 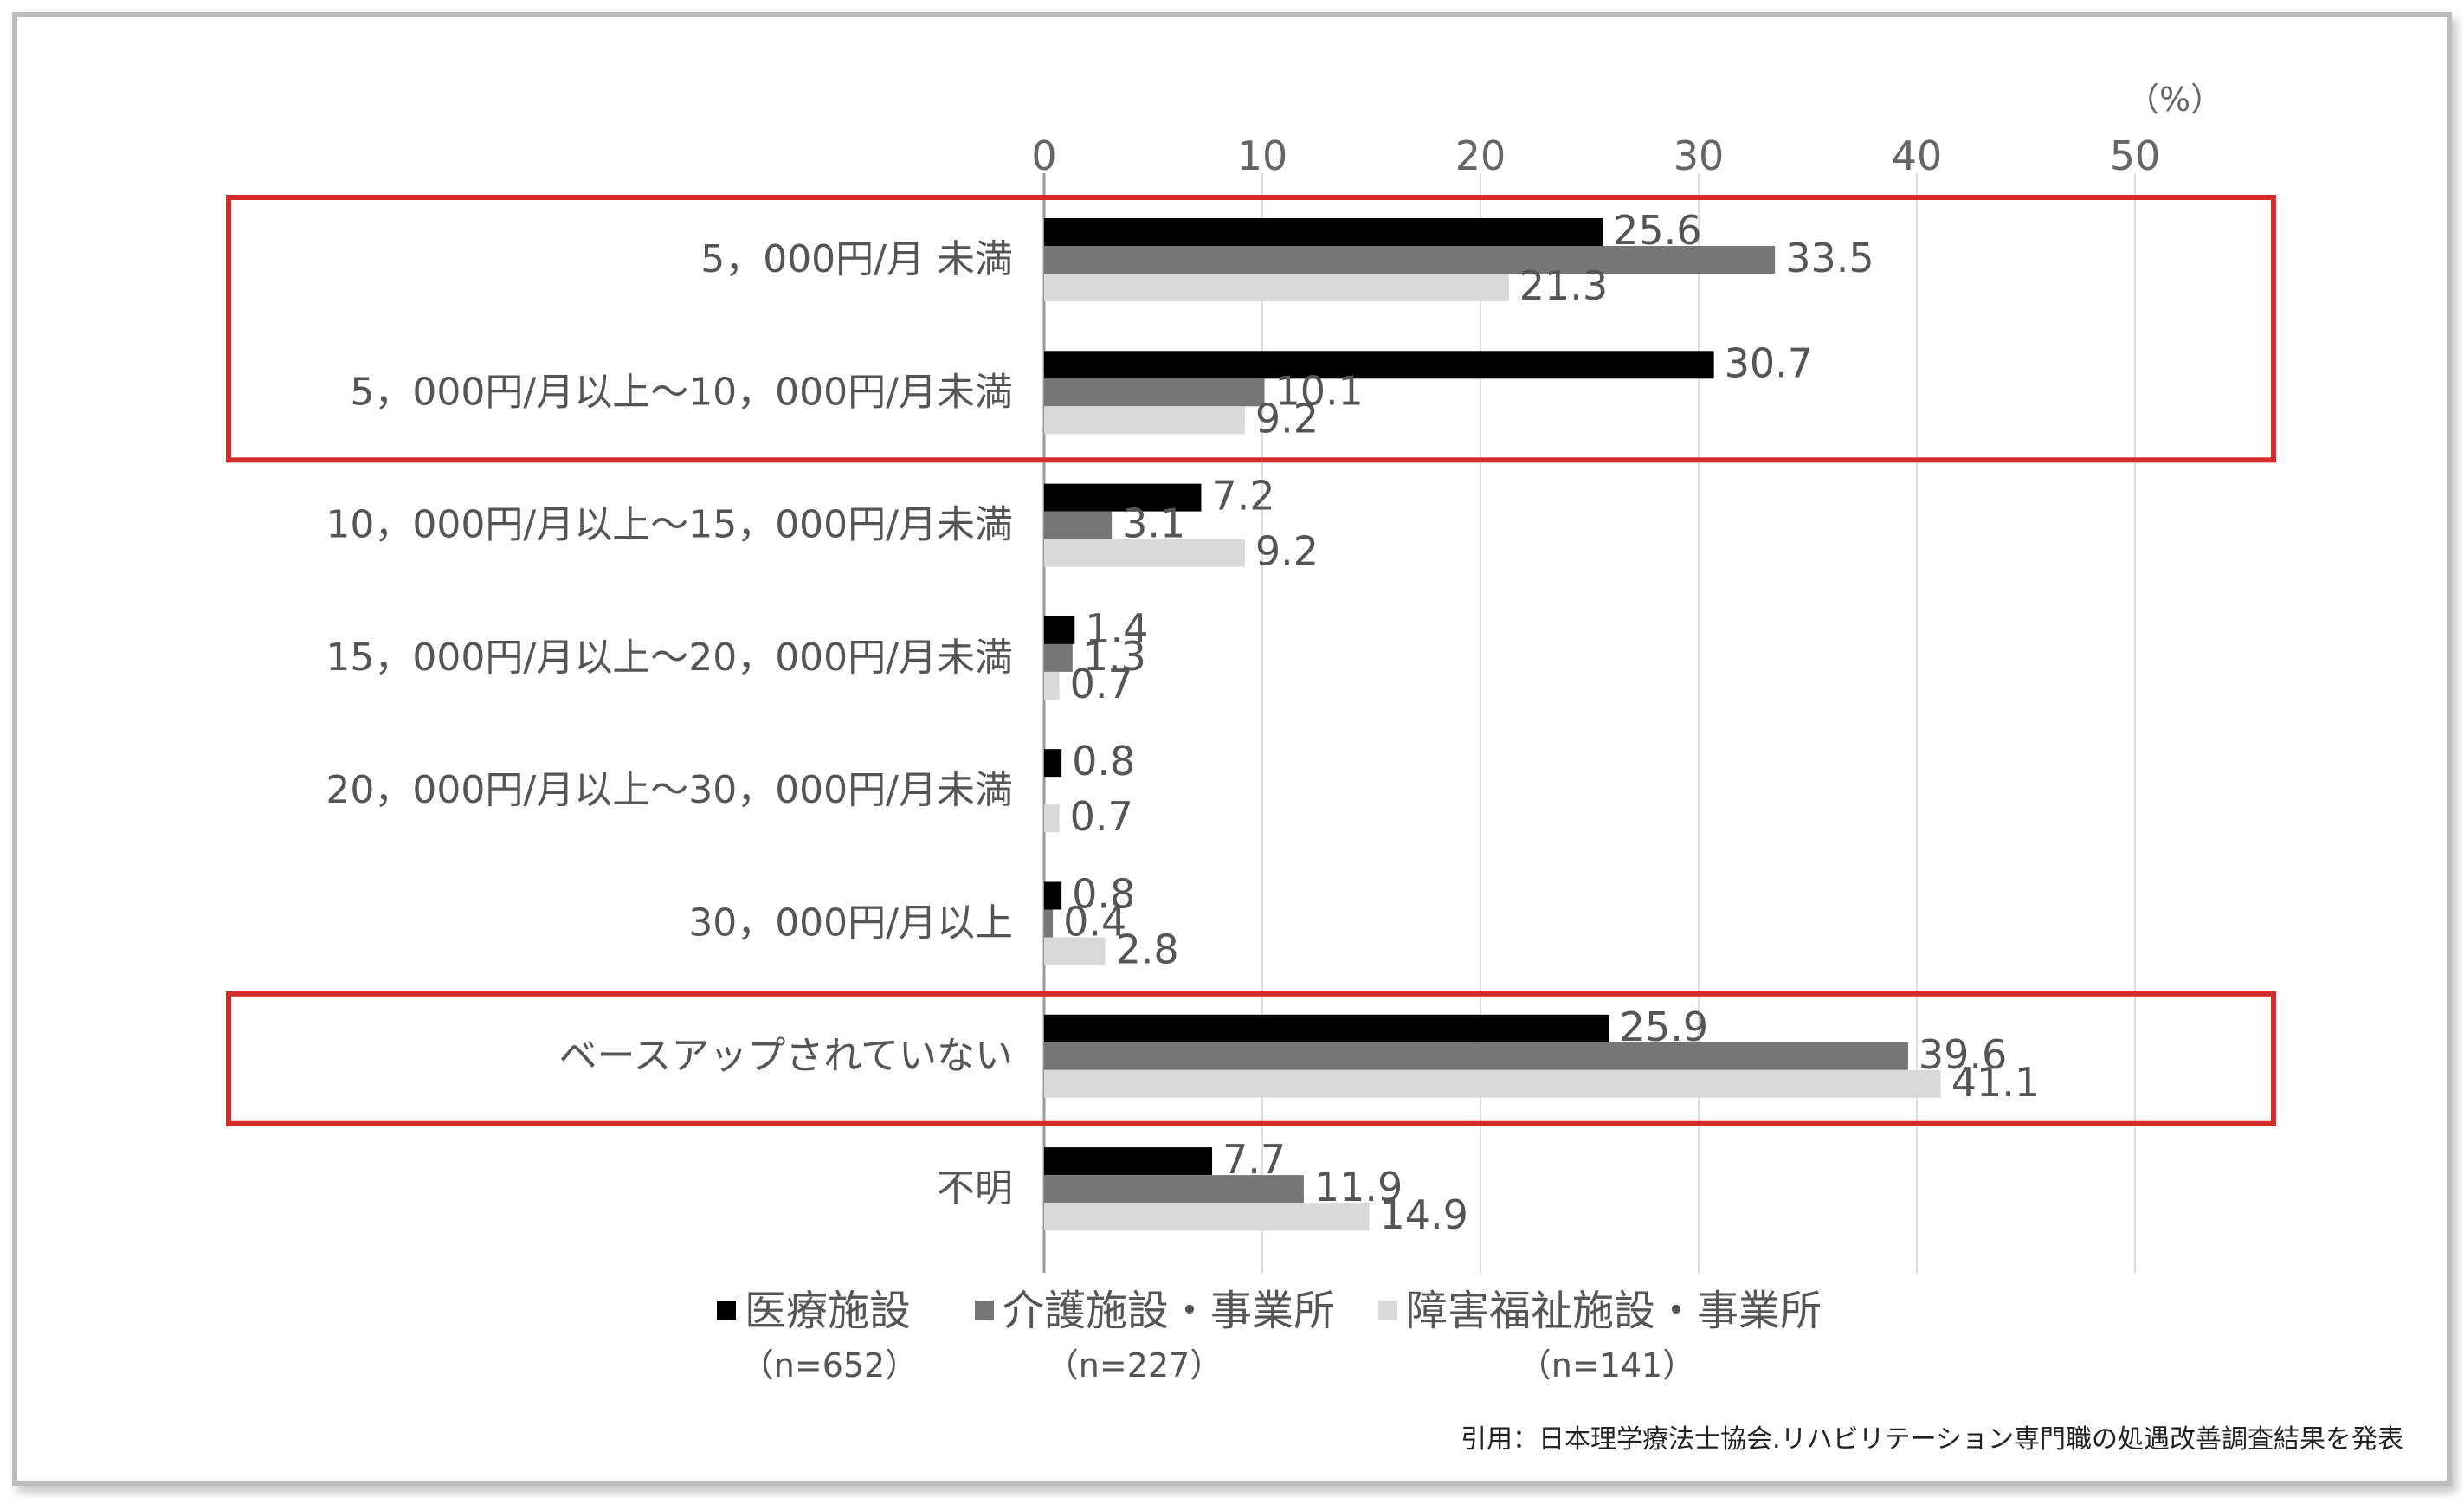 What do you see at coordinates (1614, 1311) in the screenshot?
I see `legend-label-shogai: 障害福祉施設・事業所` at bounding box center [1614, 1311].